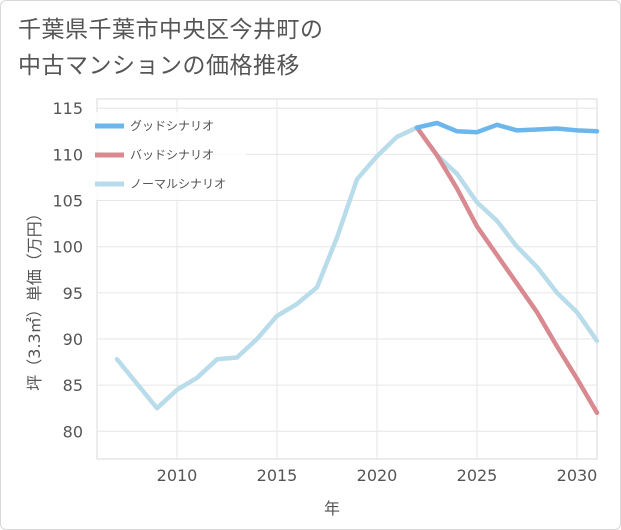  I want to click on x-tick-label: 2010, so click(177, 475).